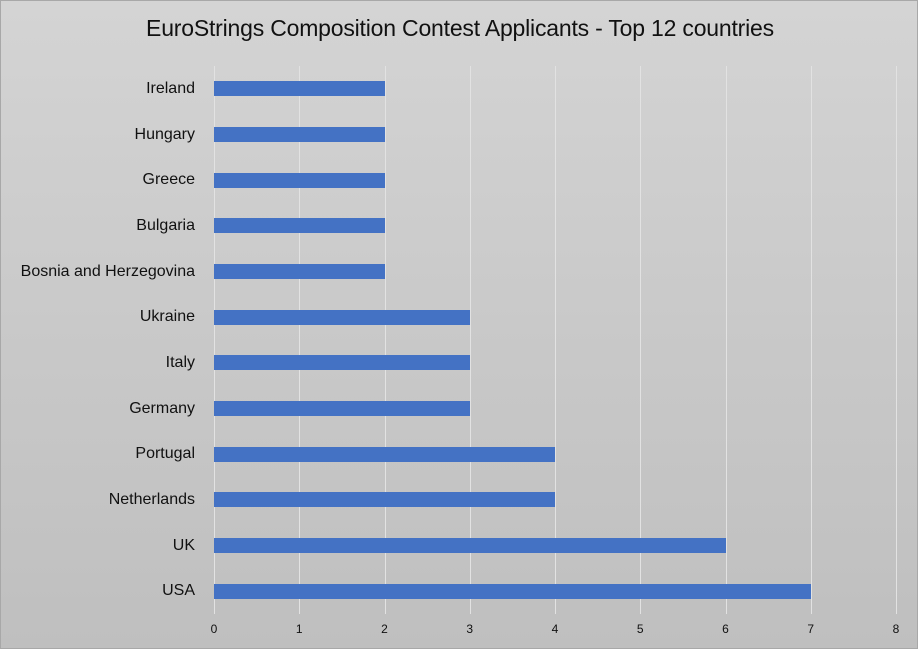 The image size is (918, 649). Describe the element at coordinates (512, 591) in the screenshot. I see `bar-usa` at that location.